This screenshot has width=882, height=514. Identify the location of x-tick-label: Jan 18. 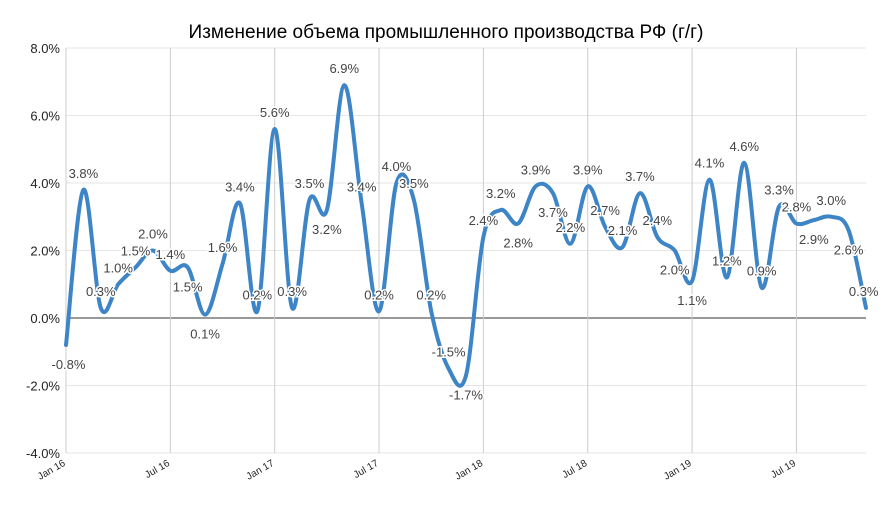
(469, 470).